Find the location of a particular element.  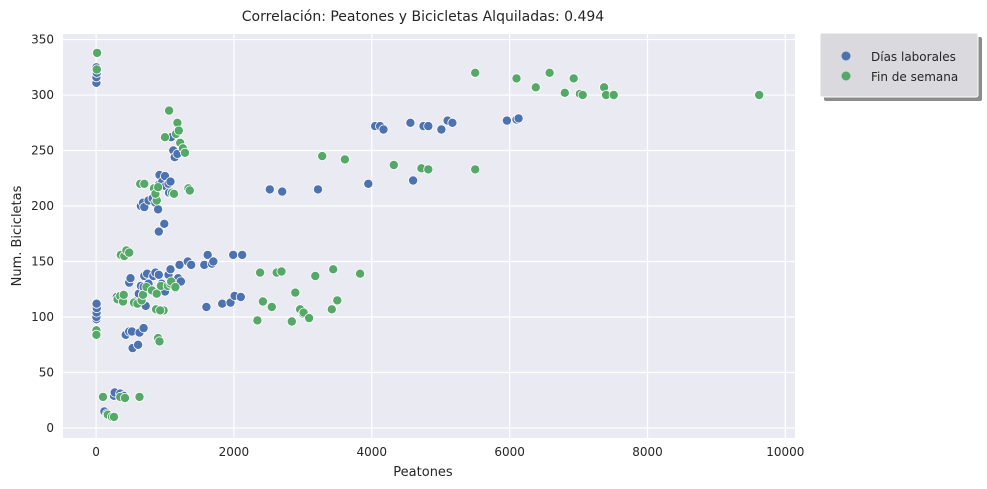

y-axis-label: Num. Bicicletas is located at coordinates (17, 235).